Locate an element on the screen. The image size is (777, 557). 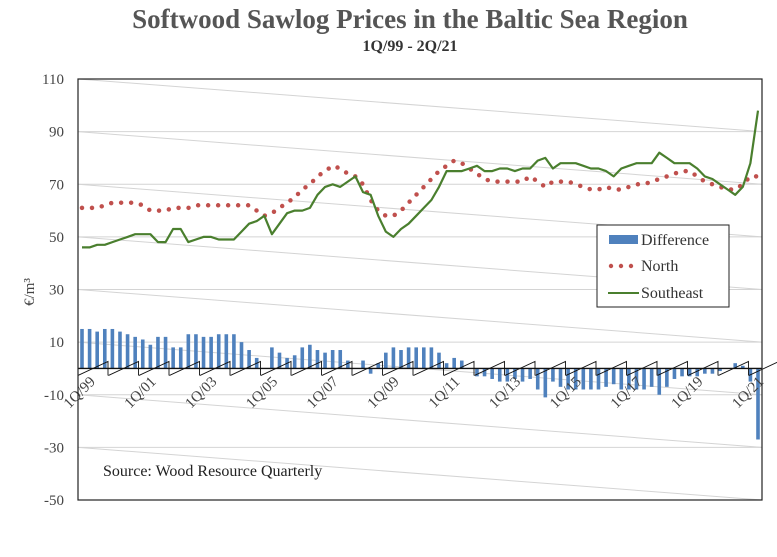
y-tick-label: 10 is located at coordinates (56, 343).